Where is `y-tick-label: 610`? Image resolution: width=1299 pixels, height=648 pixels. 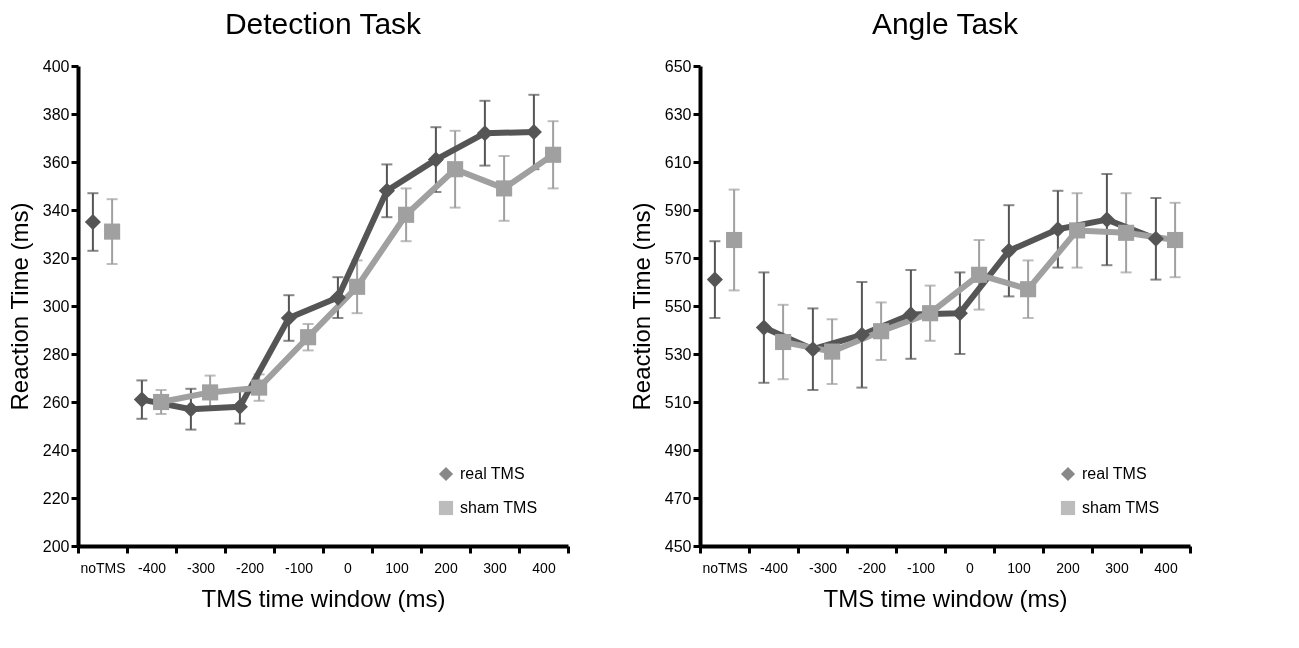
y-tick-label: 610 is located at coordinates (678, 162).